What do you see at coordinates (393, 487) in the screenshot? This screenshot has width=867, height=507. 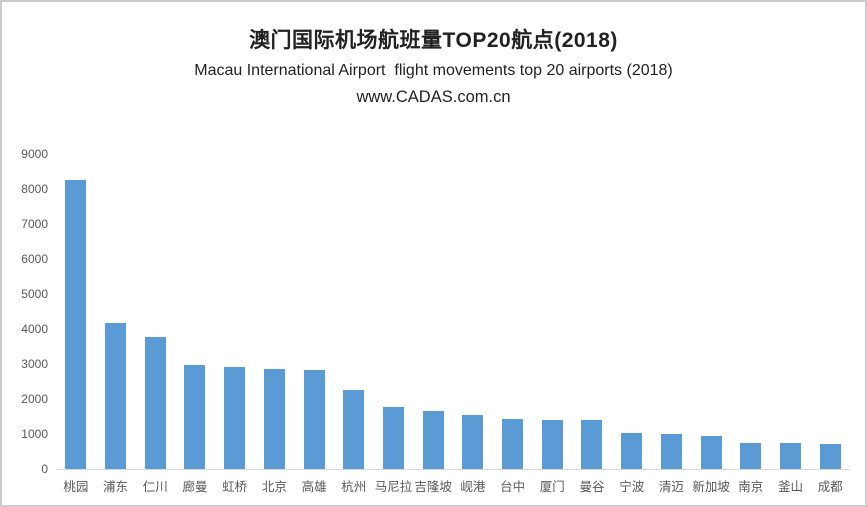 I see `x-axis-label: 马尼拉` at bounding box center [393, 487].